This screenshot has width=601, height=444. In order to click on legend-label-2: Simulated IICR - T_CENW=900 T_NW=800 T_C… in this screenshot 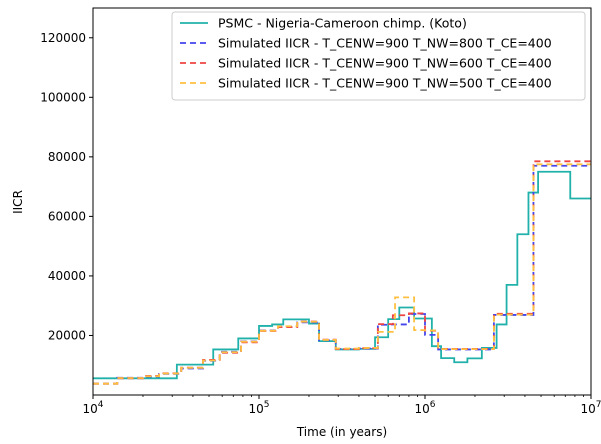, I will do `click(385, 43)`.